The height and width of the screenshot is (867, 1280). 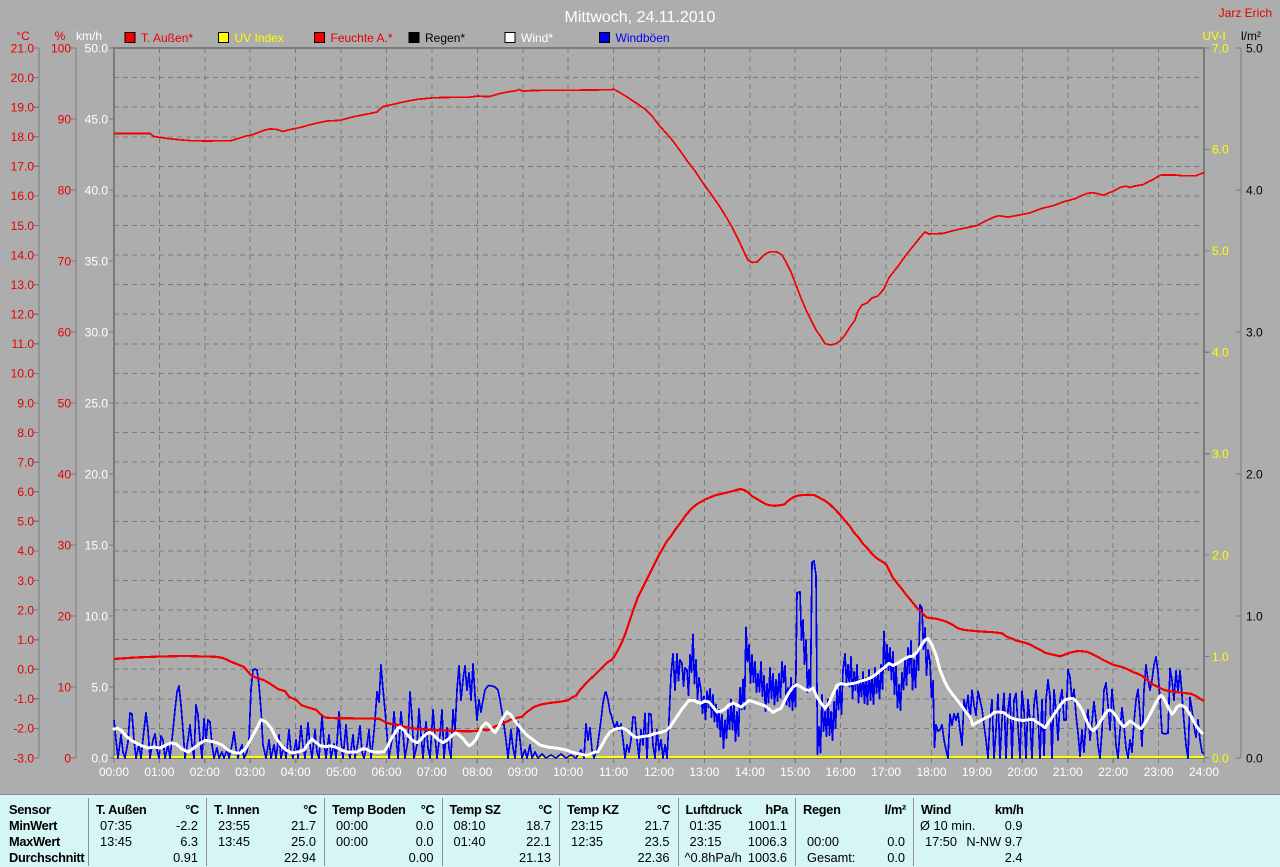 I want to click on svg-text: 24:00, so click(x=1204, y=772).